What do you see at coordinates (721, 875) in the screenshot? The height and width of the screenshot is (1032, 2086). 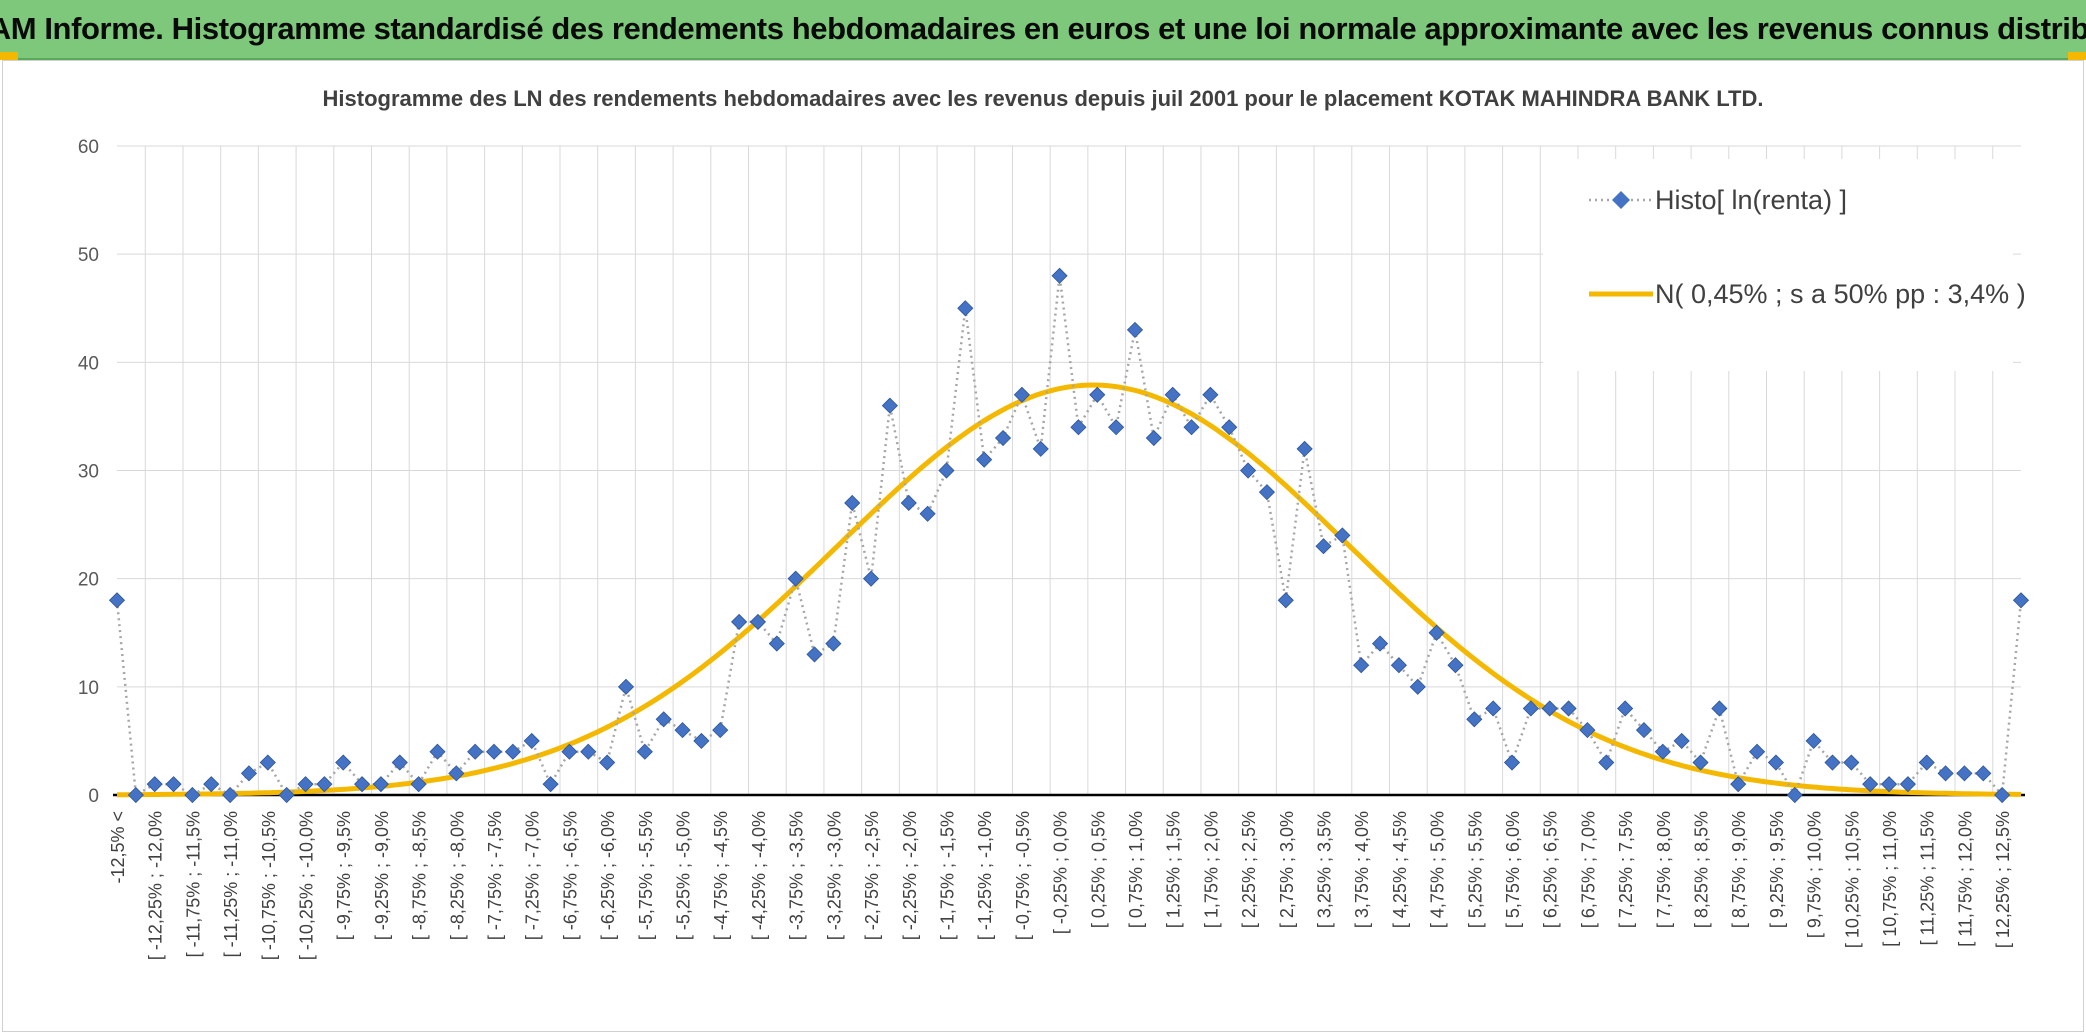 I see `x-tick-label: [ -4,75% ; -4,5%` at bounding box center [721, 875].